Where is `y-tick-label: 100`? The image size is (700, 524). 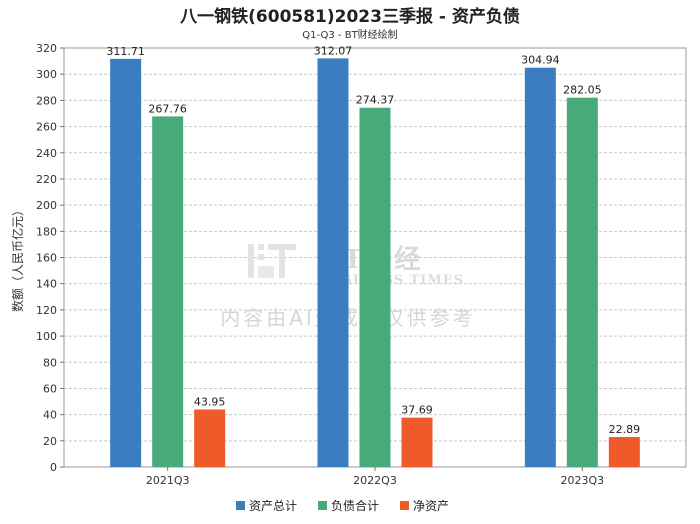
y-tick-label: 100 is located at coordinates (46, 336).